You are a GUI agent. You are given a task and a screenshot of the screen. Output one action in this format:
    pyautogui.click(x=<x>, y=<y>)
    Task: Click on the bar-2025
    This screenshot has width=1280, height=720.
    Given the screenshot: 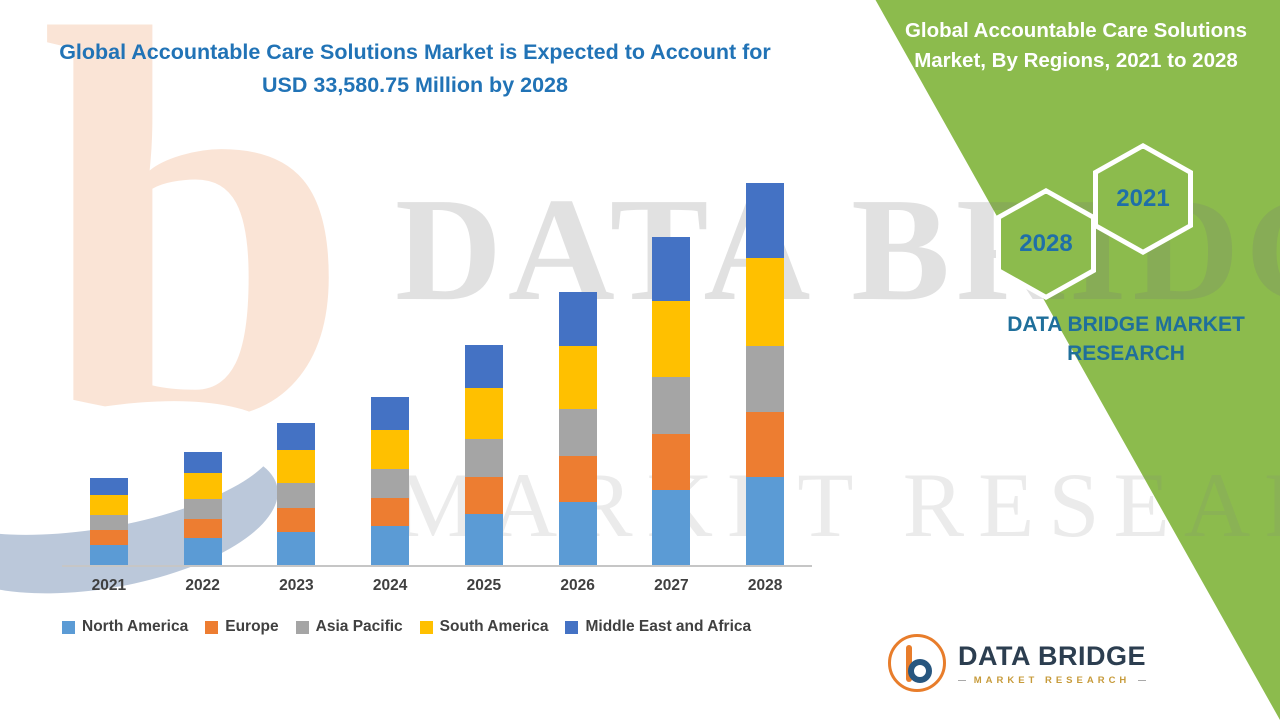 What is the action you would take?
    pyautogui.click(x=483, y=455)
    